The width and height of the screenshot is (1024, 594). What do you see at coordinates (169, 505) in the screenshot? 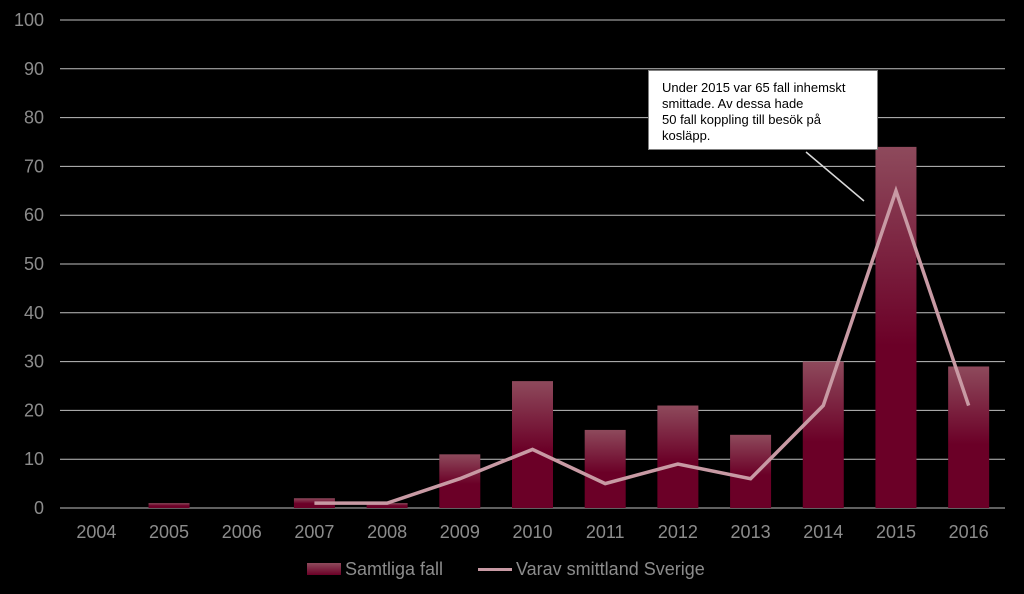
I see `bar-2005` at bounding box center [169, 505].